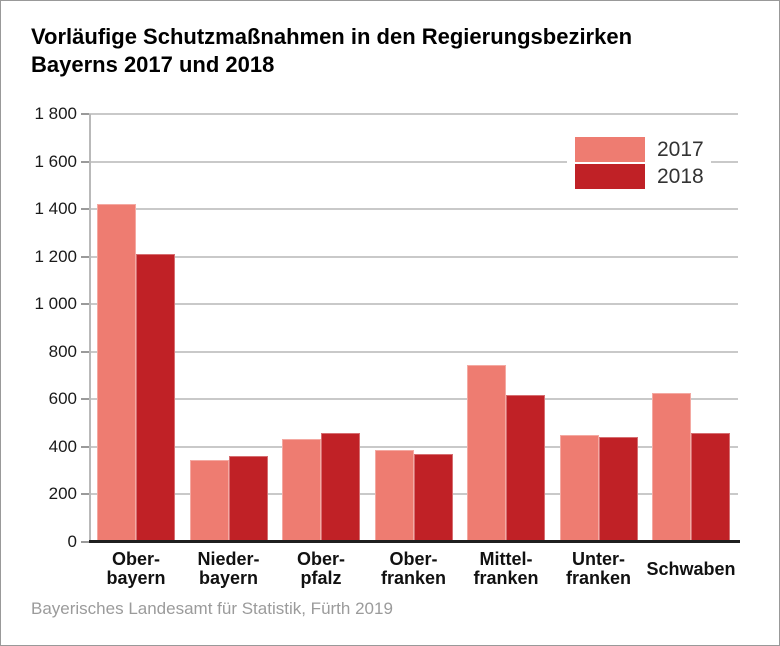  Describe the element at coordinates (248, 499) in the screenshot. I see `bar-2018-niederbayern` at that location.